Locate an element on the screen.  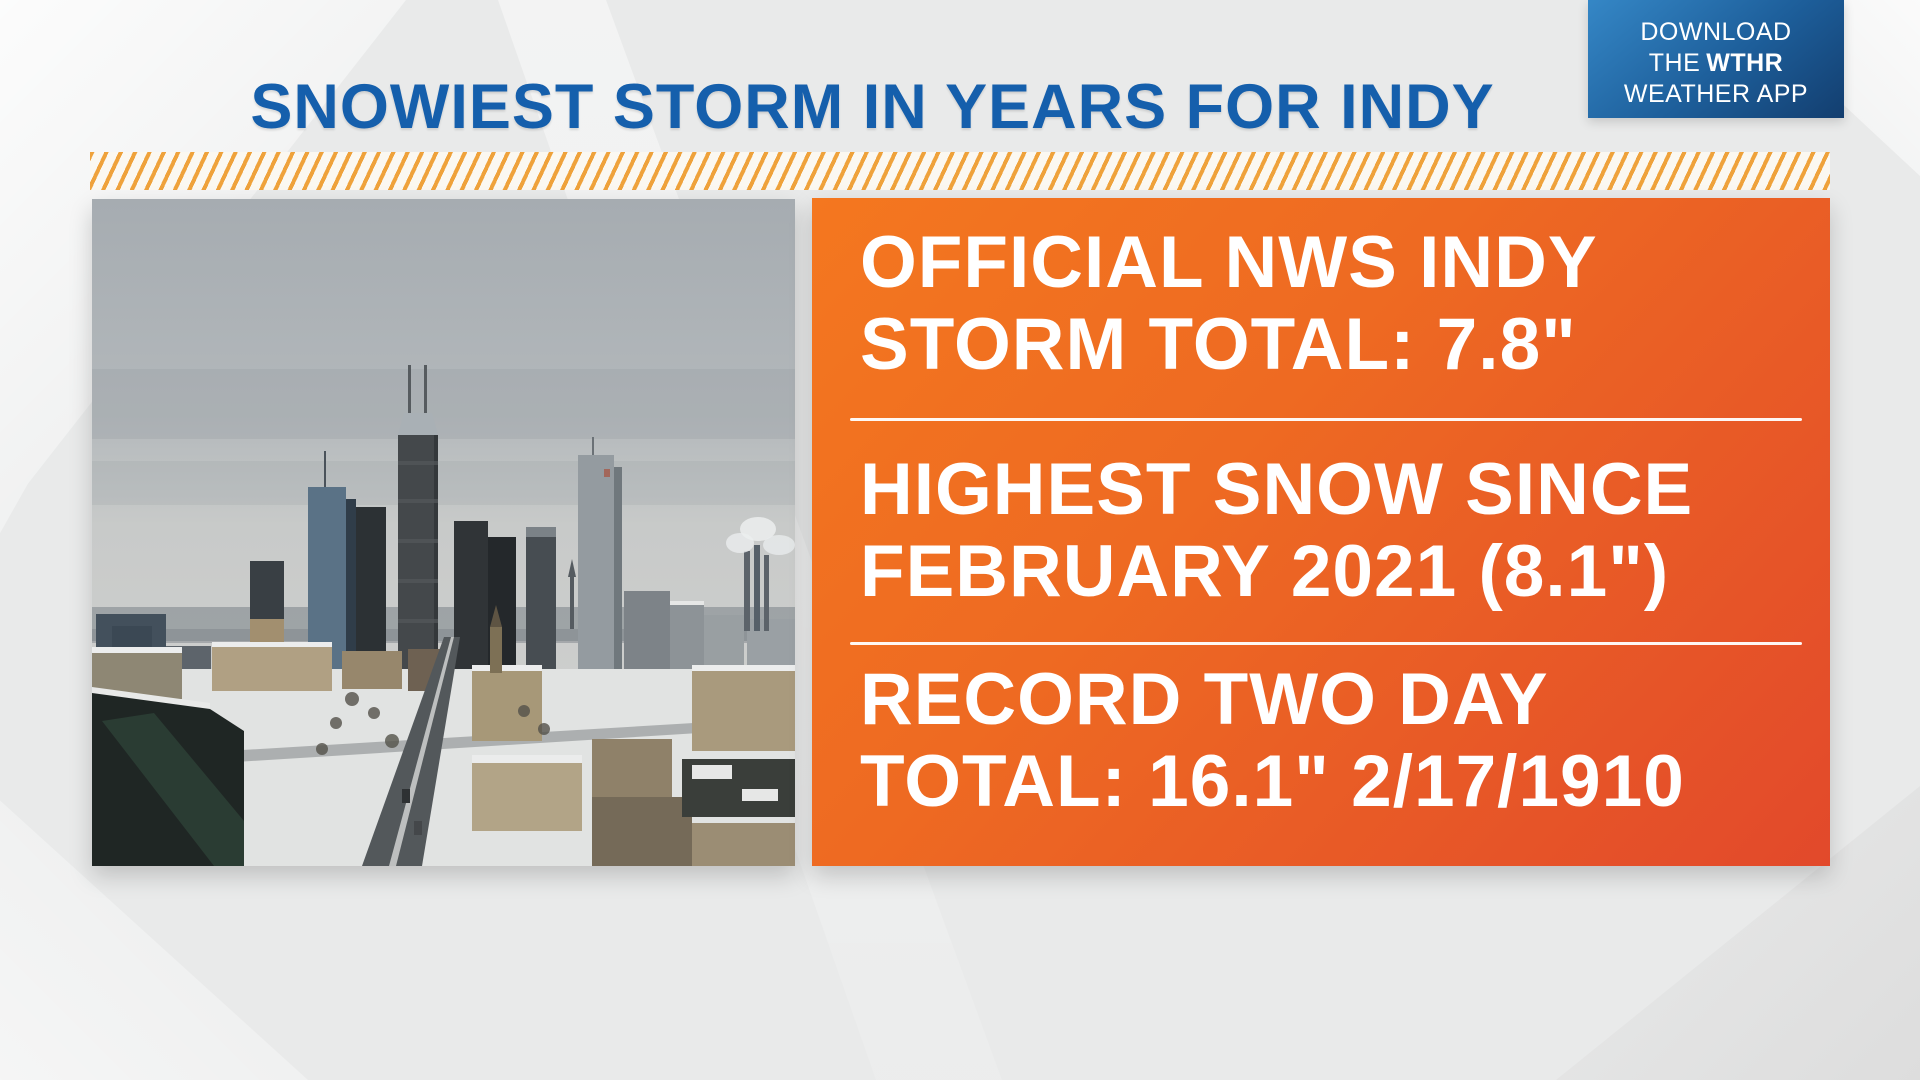
stat-record-two-day: RECORD TWO DAY TOTAL: 16.1" 2/17/1910 is located at coordinates (1330, 741).